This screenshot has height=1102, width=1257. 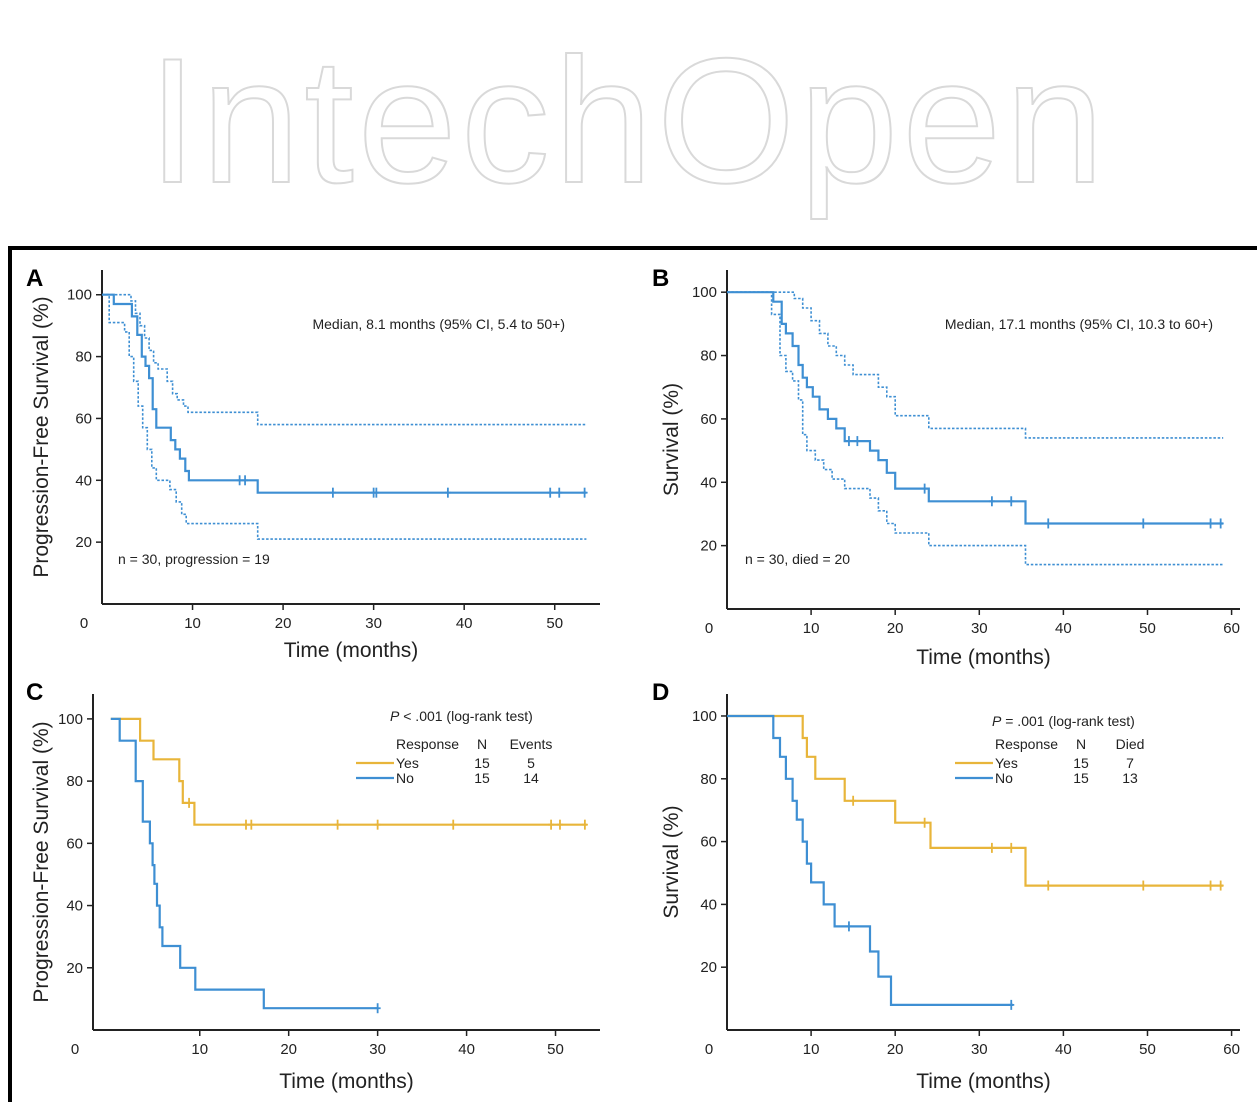 I want to click on legend-table: Response N Died Yes 15 7 No 15 13, so click(x=1049, y=761).